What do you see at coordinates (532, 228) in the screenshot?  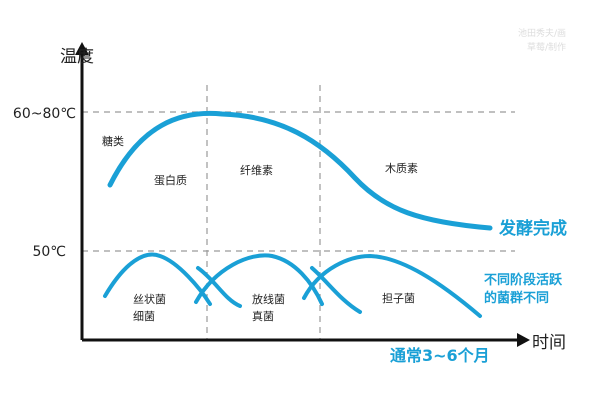 I see `fermentation-complete-label: 发酵完成` at bounding box center [532, 228].